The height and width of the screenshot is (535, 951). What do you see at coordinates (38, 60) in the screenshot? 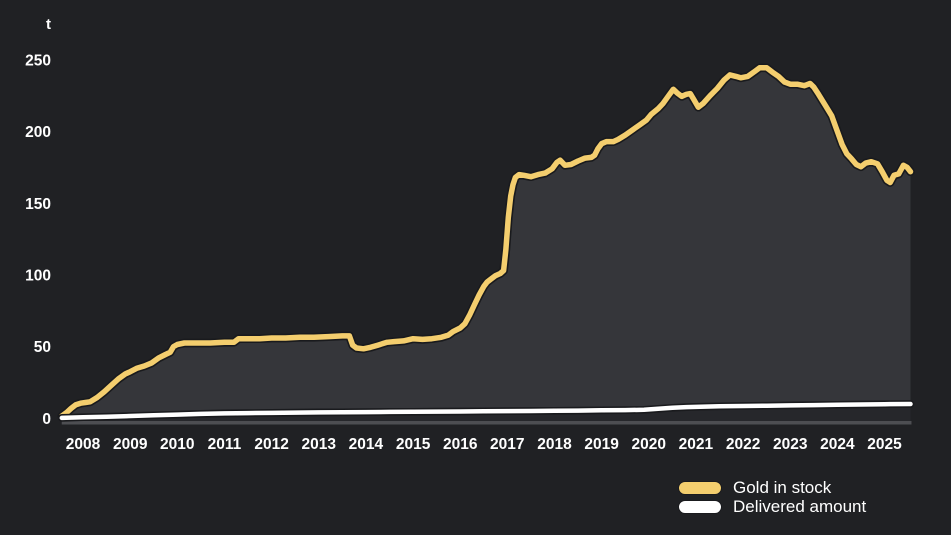
I see `y-tick-250: 250` at bounding box center [38, 60].